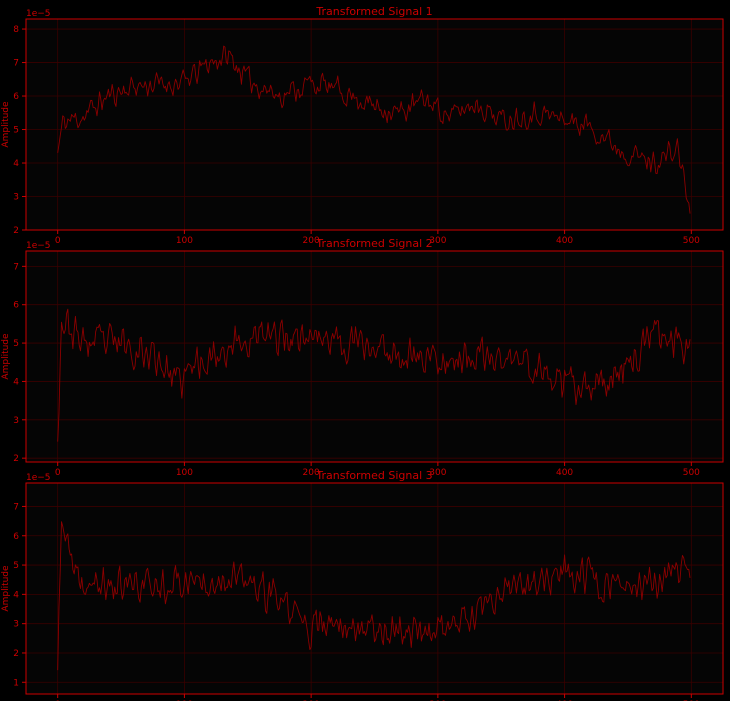  I want to click on y-tick-label: 1, so click(16, 683).